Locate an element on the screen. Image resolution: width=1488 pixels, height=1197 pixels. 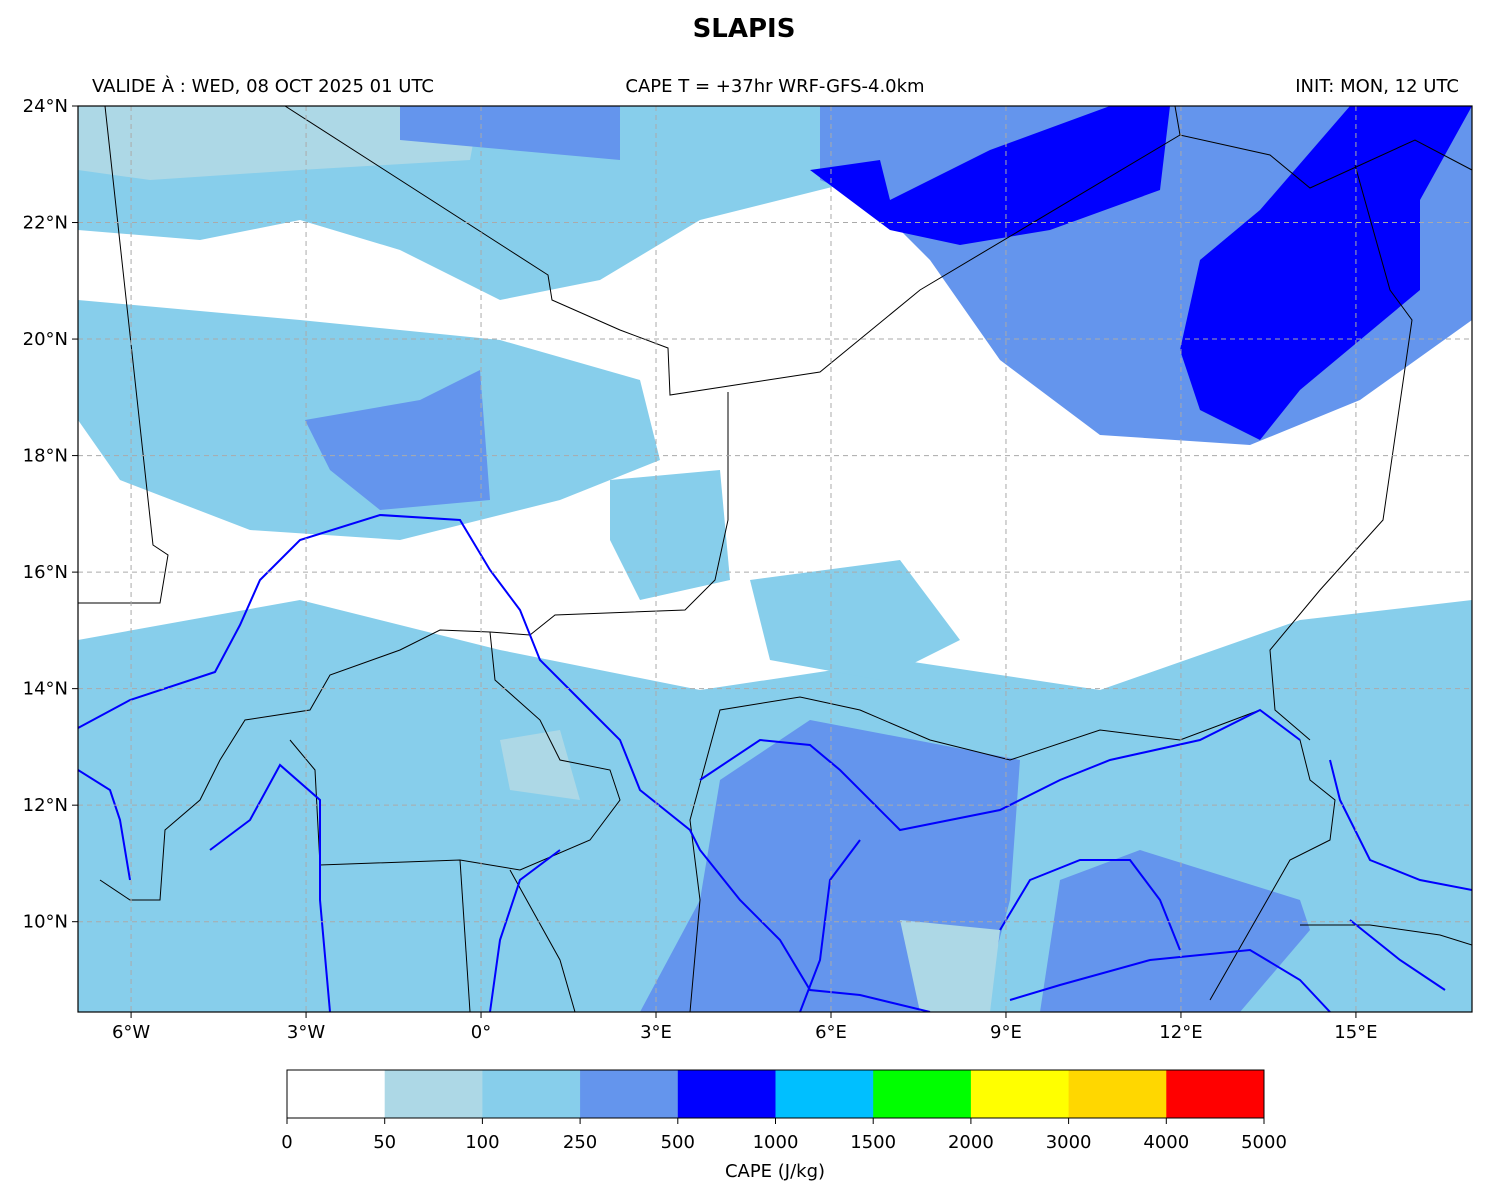
valid-time: VALIDE À : WED, 08 OCT 2025 01 UTC is located at coordinates (263, 86).